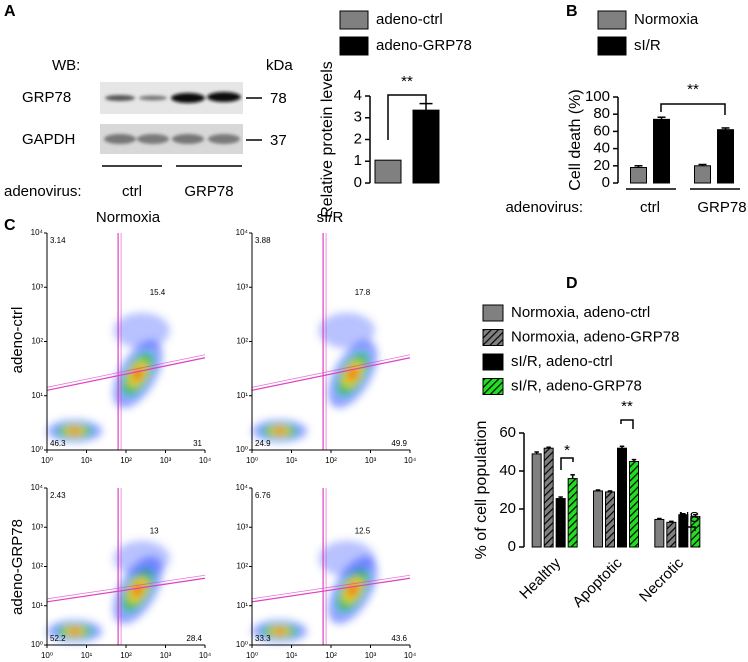 The height and width of the screenshot is (662, 748). I want to click on y-tick-label: 40, so click(507, 470).